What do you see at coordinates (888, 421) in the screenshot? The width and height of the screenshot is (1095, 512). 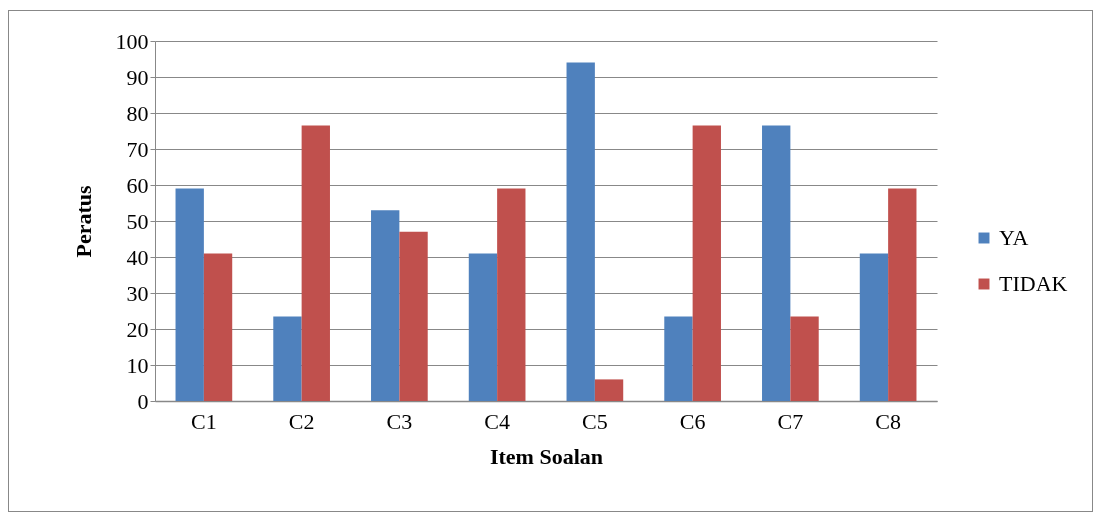 I see `x-tick-label: C8` at bounding box center [888, 421].